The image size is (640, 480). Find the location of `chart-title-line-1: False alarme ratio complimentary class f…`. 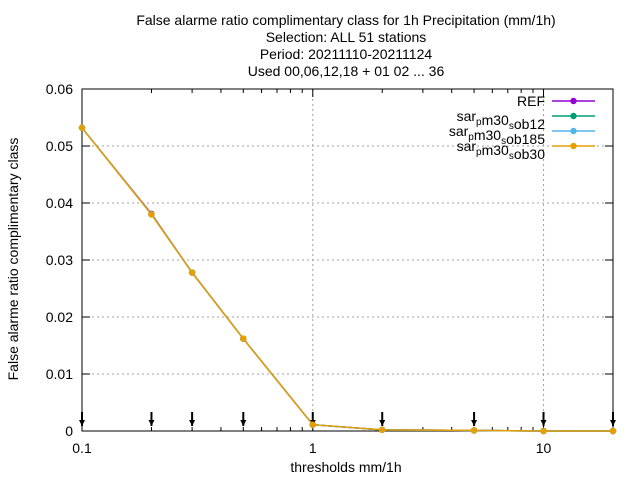

chart-title-line-1: False alarme ratio complimentary class f… is located at coordinates (345, 20).